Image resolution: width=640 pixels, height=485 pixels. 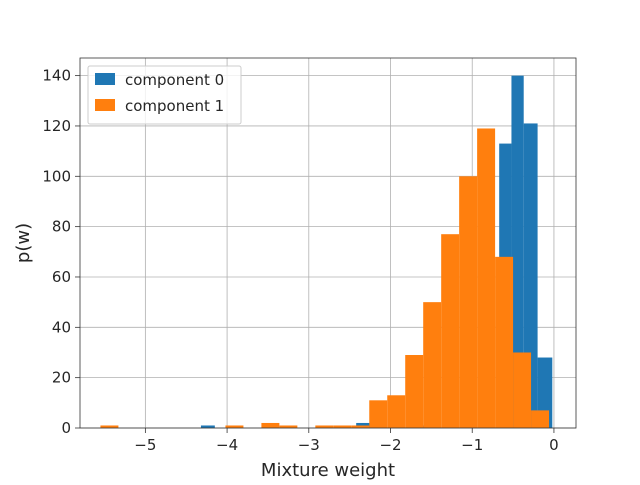 What do you see at coordinates (174, 80) in the screenshot?
I see `legend-label-component-0: component 0` at bounding box center [174, 80].